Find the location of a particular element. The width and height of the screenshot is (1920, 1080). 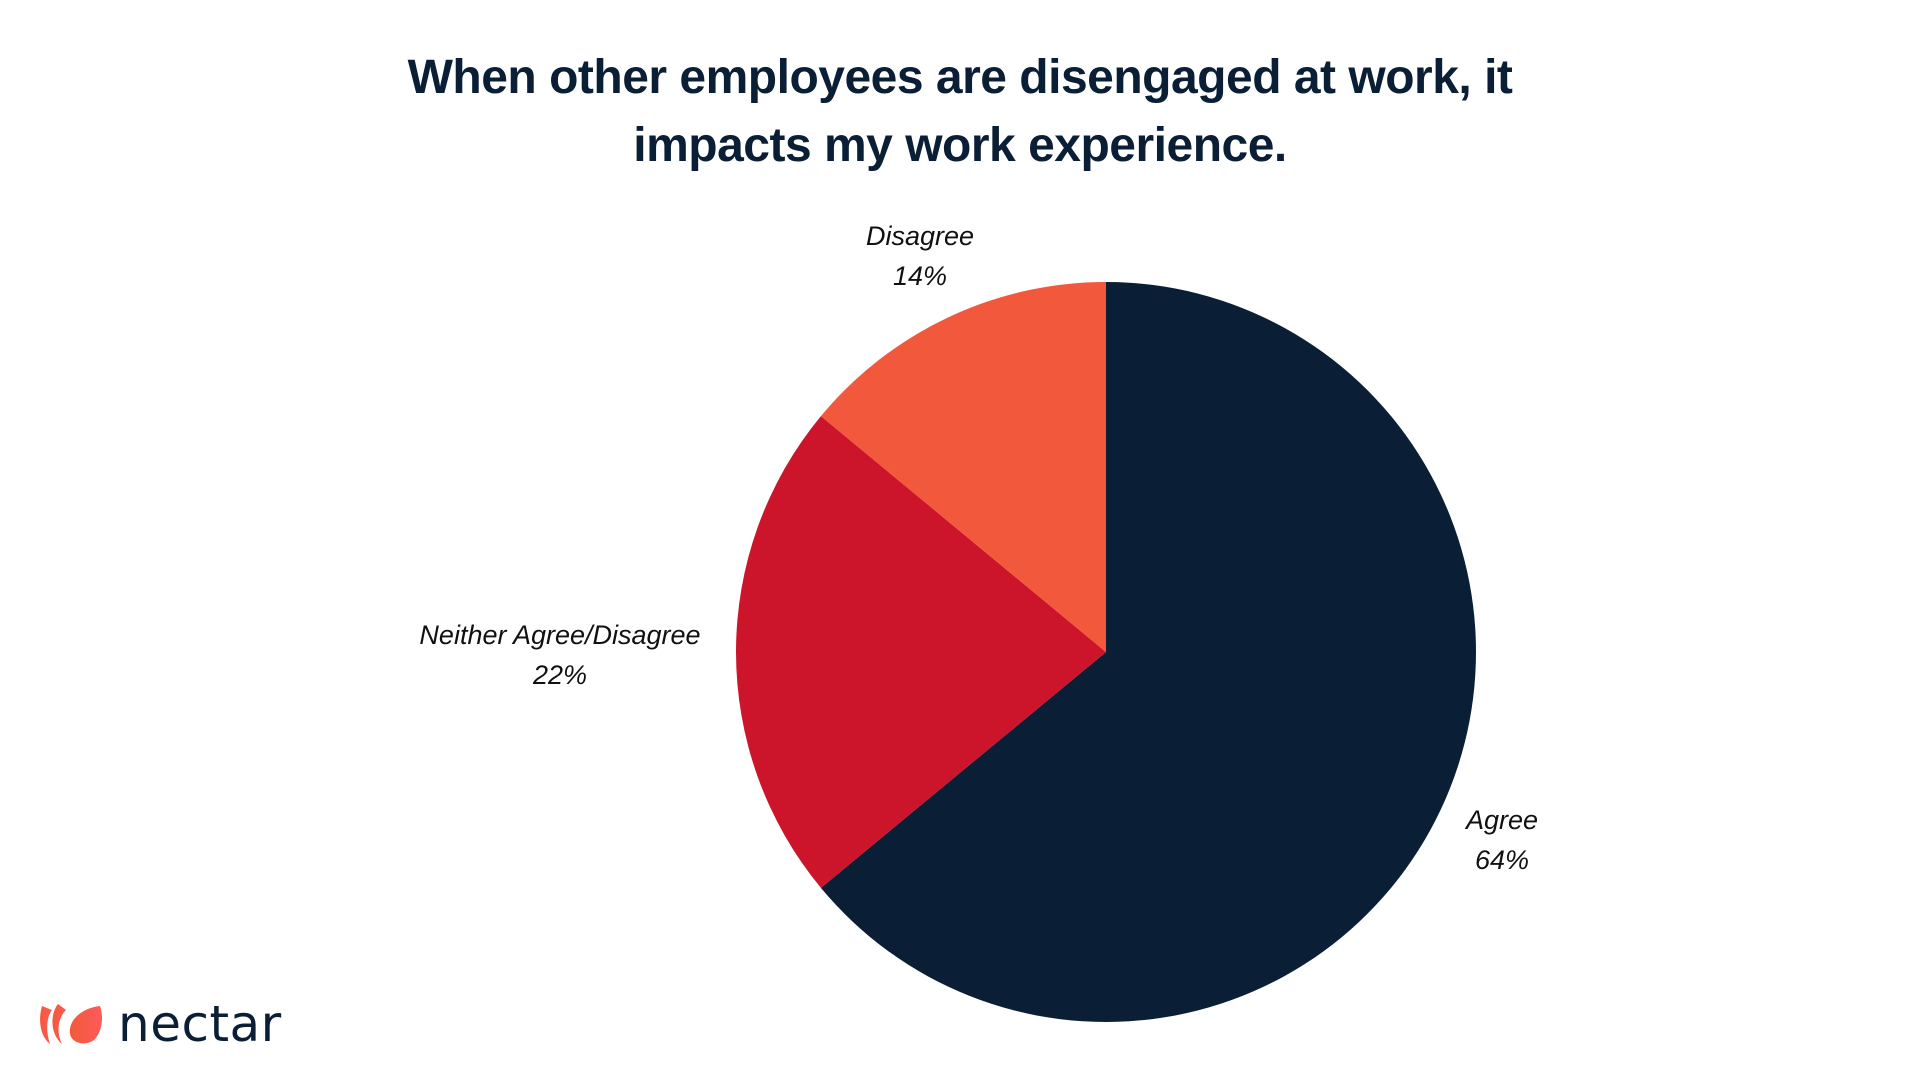

chart-title-line-2: impacts my work experience. is located at coordinates (960, 145).